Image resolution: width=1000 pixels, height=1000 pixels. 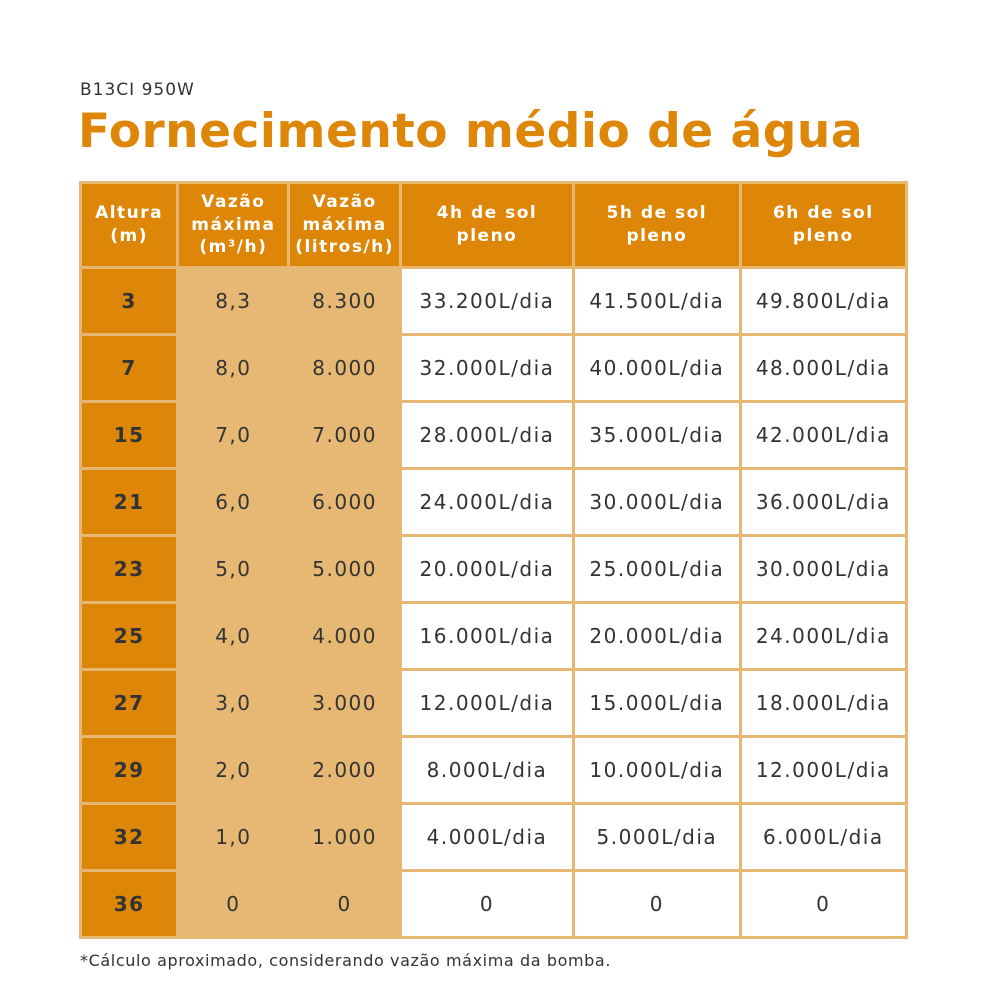 I want to click on cell-4h-sol: 24.000L/dia, so click(x=487, y=502).